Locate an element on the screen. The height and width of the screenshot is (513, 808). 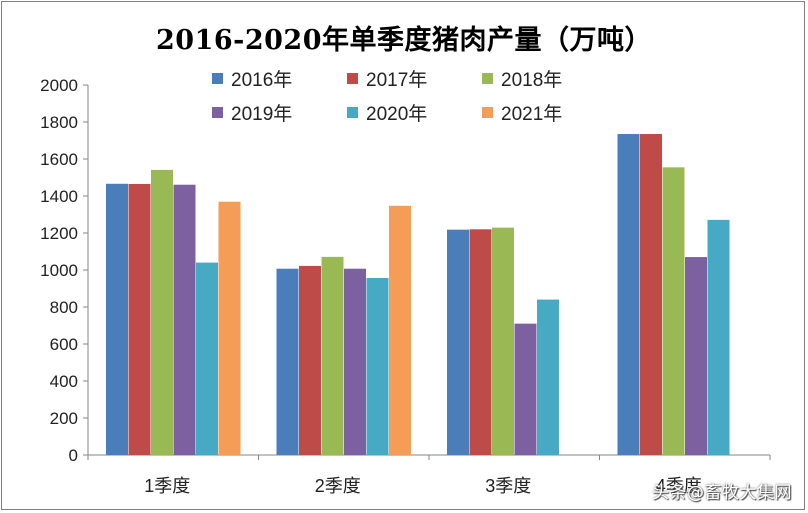
y-tick-label: 1400 is located at coordinates (59, 196).